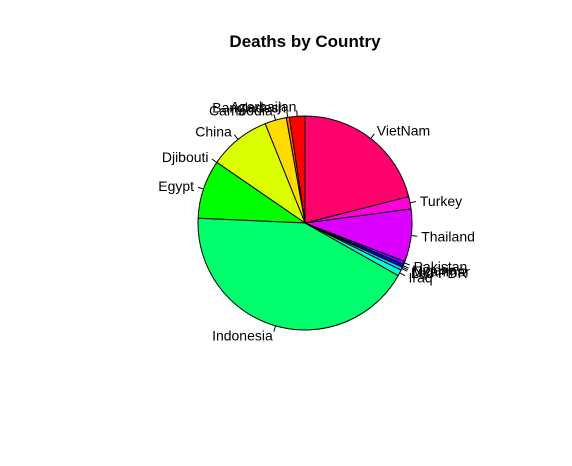 The image size is (572, 466). Describe the element at coordinates (403, 131) in the screenshot. I see `slice-label-vietnam: VietNam` at that location.